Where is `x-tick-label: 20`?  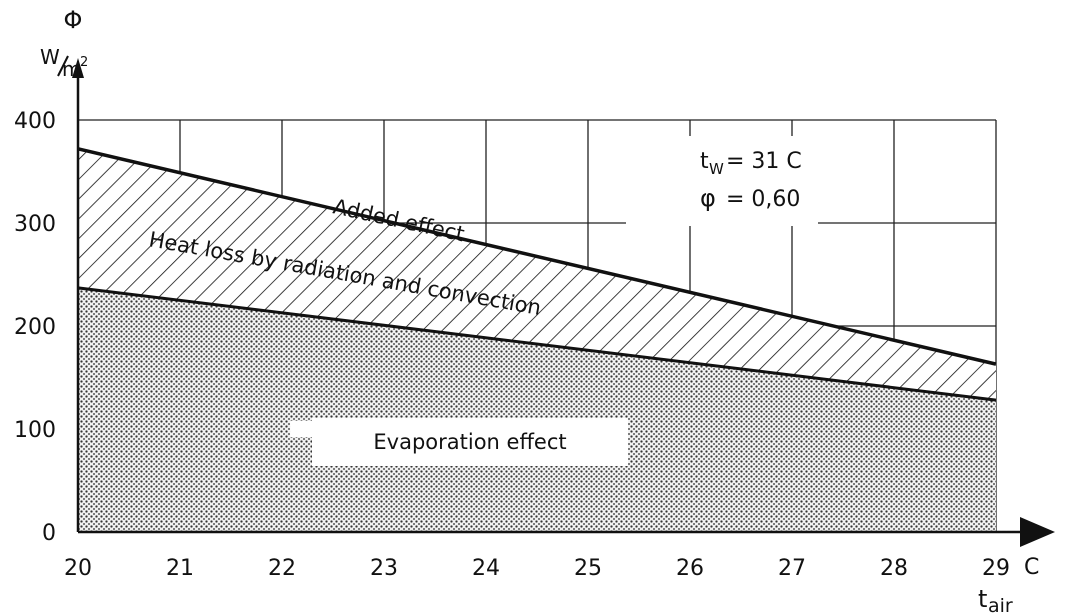
x-tick-label: 20 is located at coordinates (78, 568).